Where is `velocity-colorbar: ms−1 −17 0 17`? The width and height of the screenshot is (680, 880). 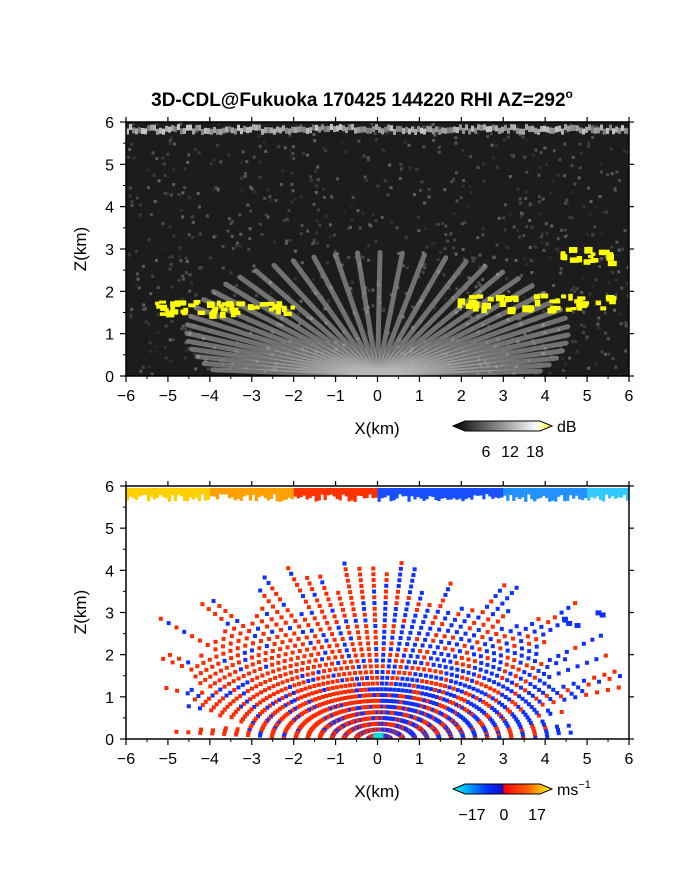
velocity-colorbar: ms−1 −17 0 17 is located at coordinates (521, 801).